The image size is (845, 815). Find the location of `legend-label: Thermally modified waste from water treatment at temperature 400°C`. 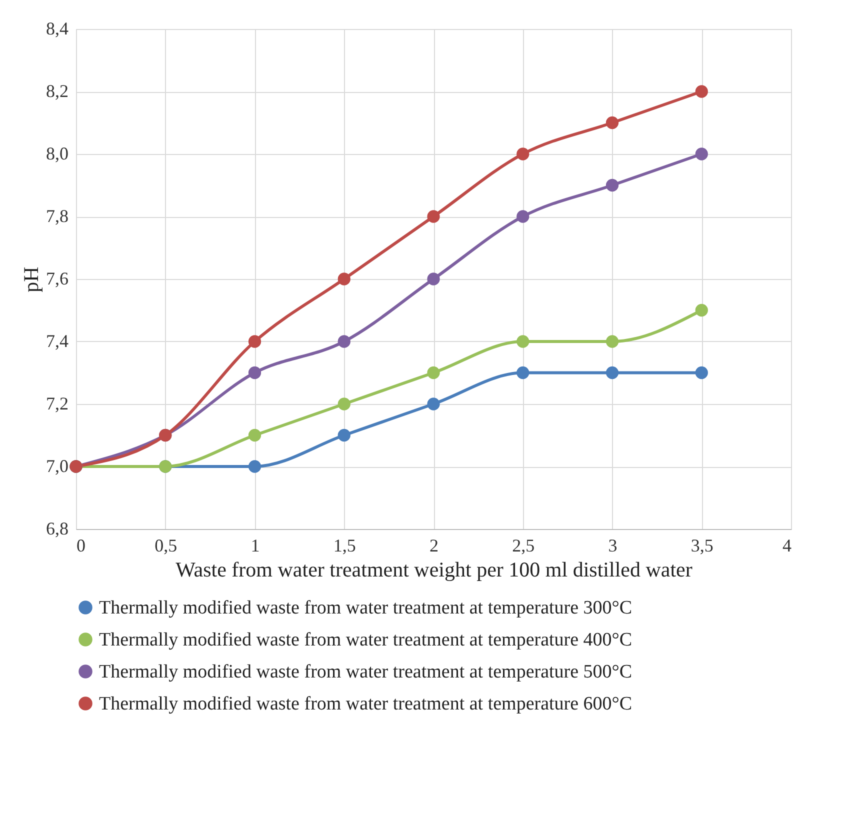

legend-label: Thermally modified waste from water treatment at temperature 400°C is located at coordinates (365, 640).